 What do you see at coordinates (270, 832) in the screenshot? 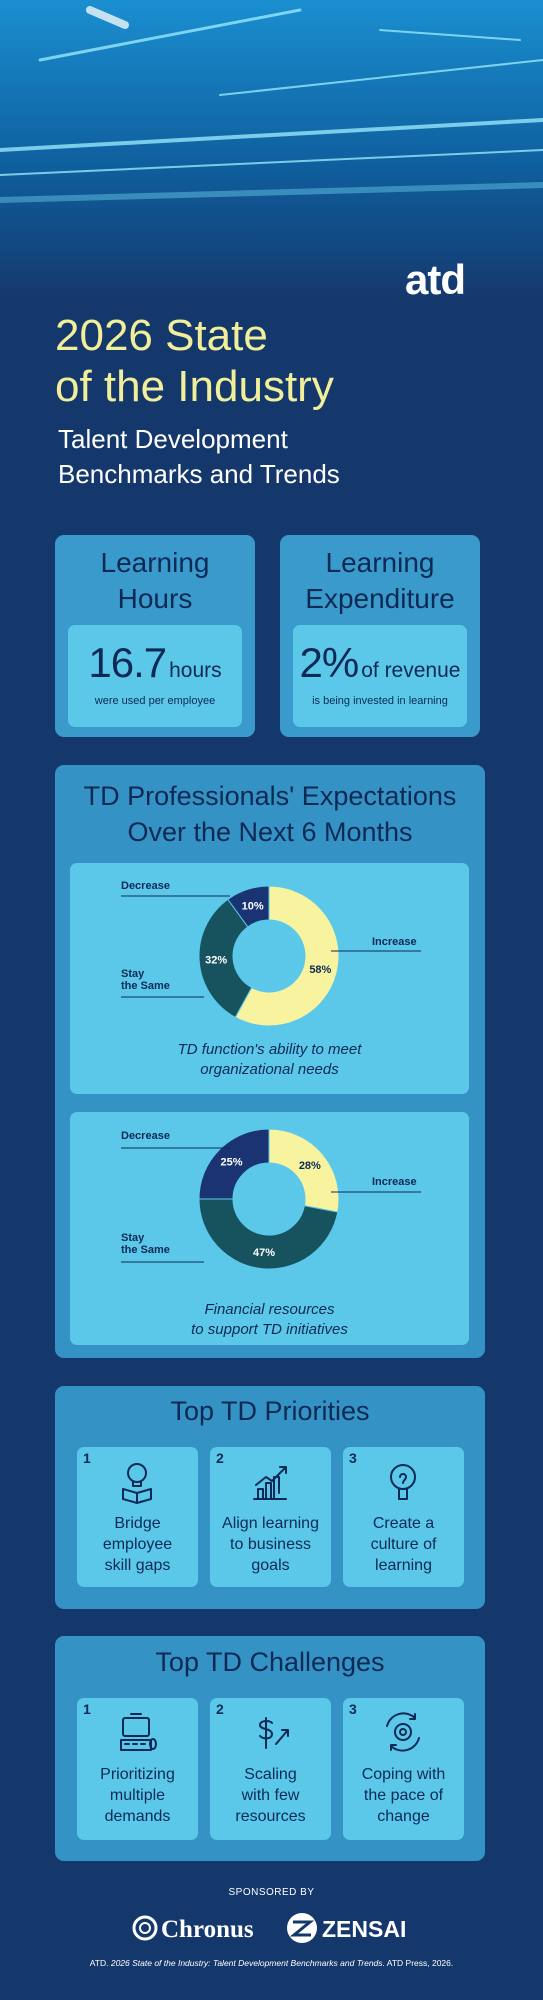
I see `section-title-line: Over the Next 6 Months` at bounding box center [270, 832].